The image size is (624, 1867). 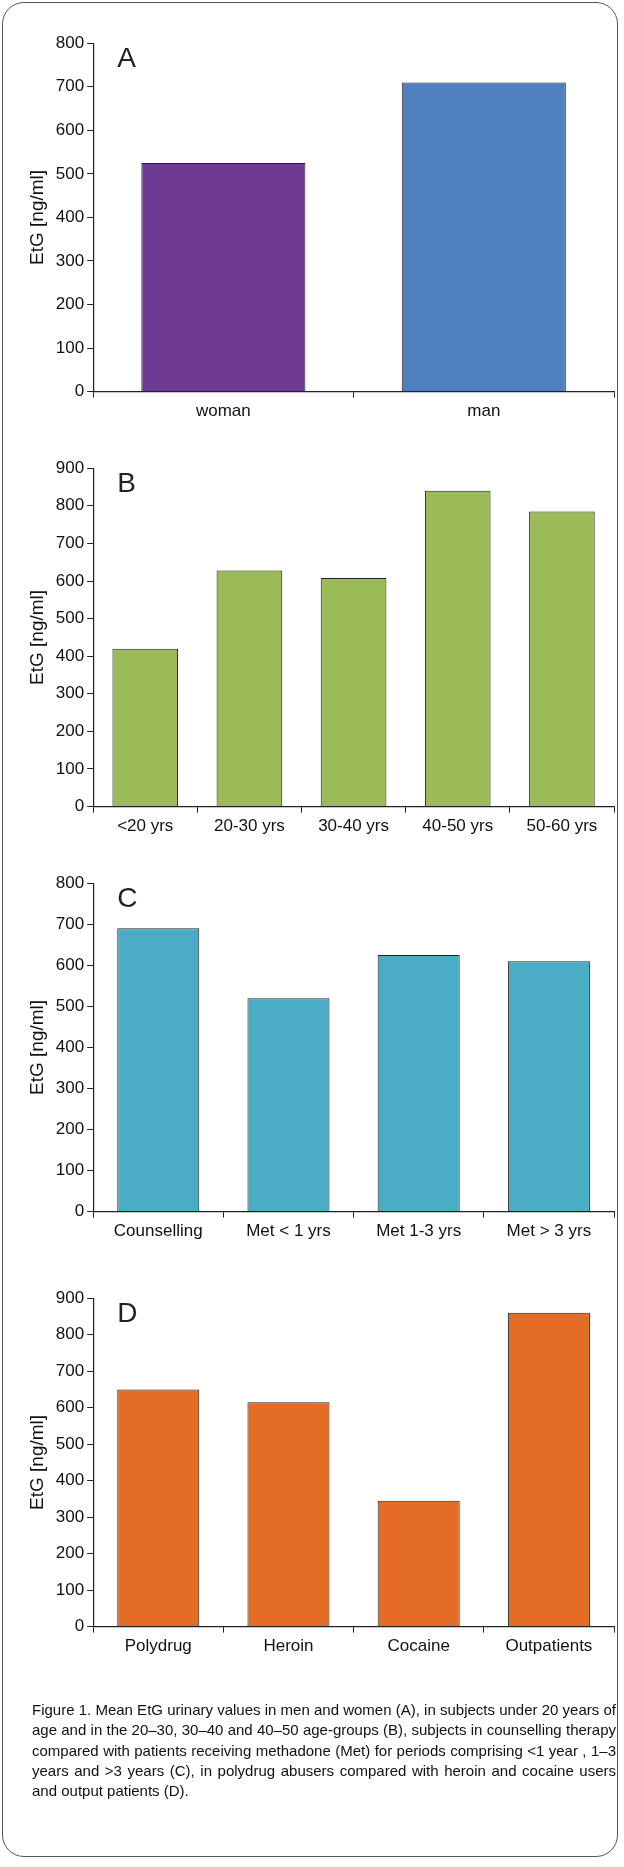 What do you see at coordinates (126, 482) in the screenshot?
I see `chart-title: B` at bounding box center [126, 482].